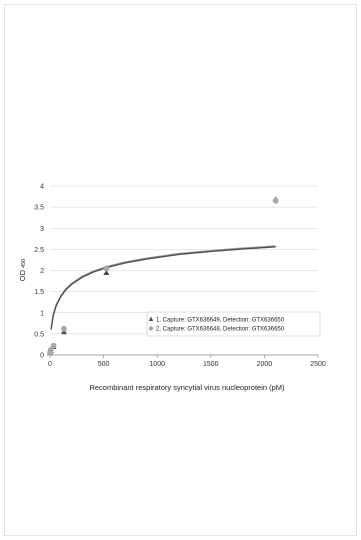 The width and height of the screenshot is (361, 540). What do you see at coordinates (39, 250) in the screenshot?
I see `y-tick-label: 2.5` at bounding box center [39, 250].